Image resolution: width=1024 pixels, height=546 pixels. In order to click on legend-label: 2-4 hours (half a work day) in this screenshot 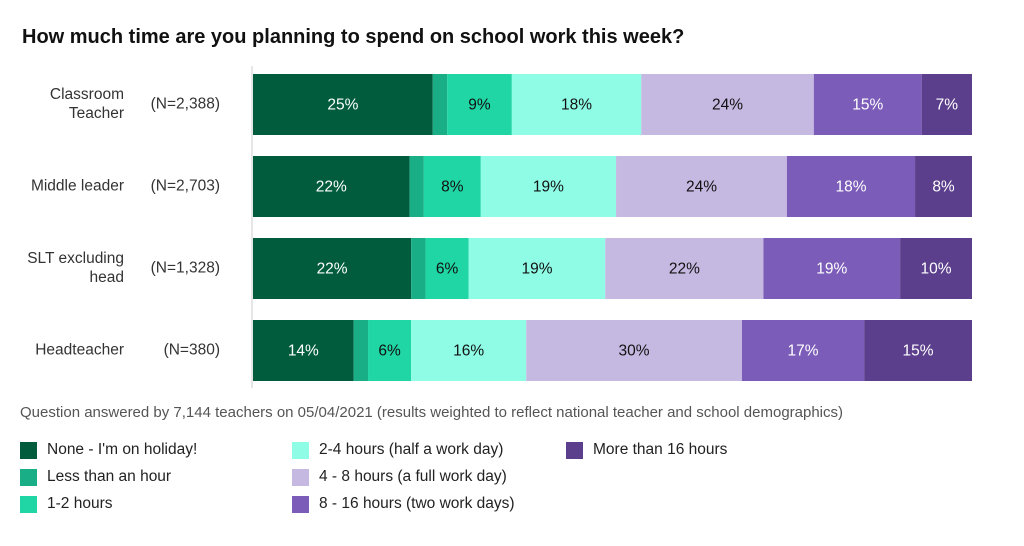, I will do `click(411, 449)`.